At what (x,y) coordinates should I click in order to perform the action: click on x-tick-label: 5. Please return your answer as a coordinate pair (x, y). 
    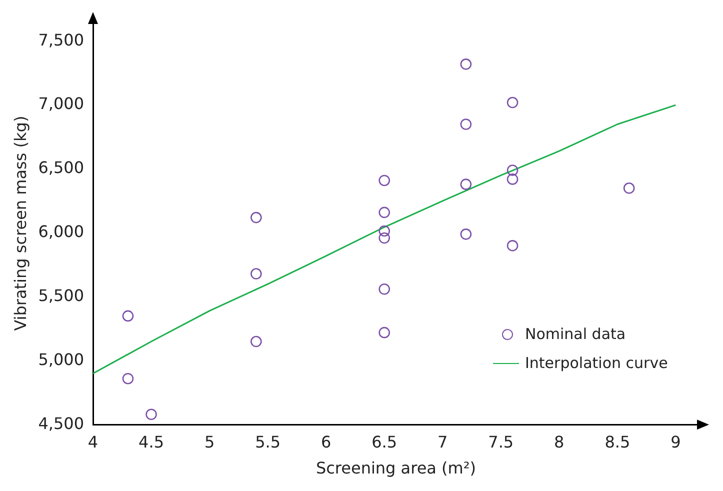
    Looking at the image, I should click on (209, 442).